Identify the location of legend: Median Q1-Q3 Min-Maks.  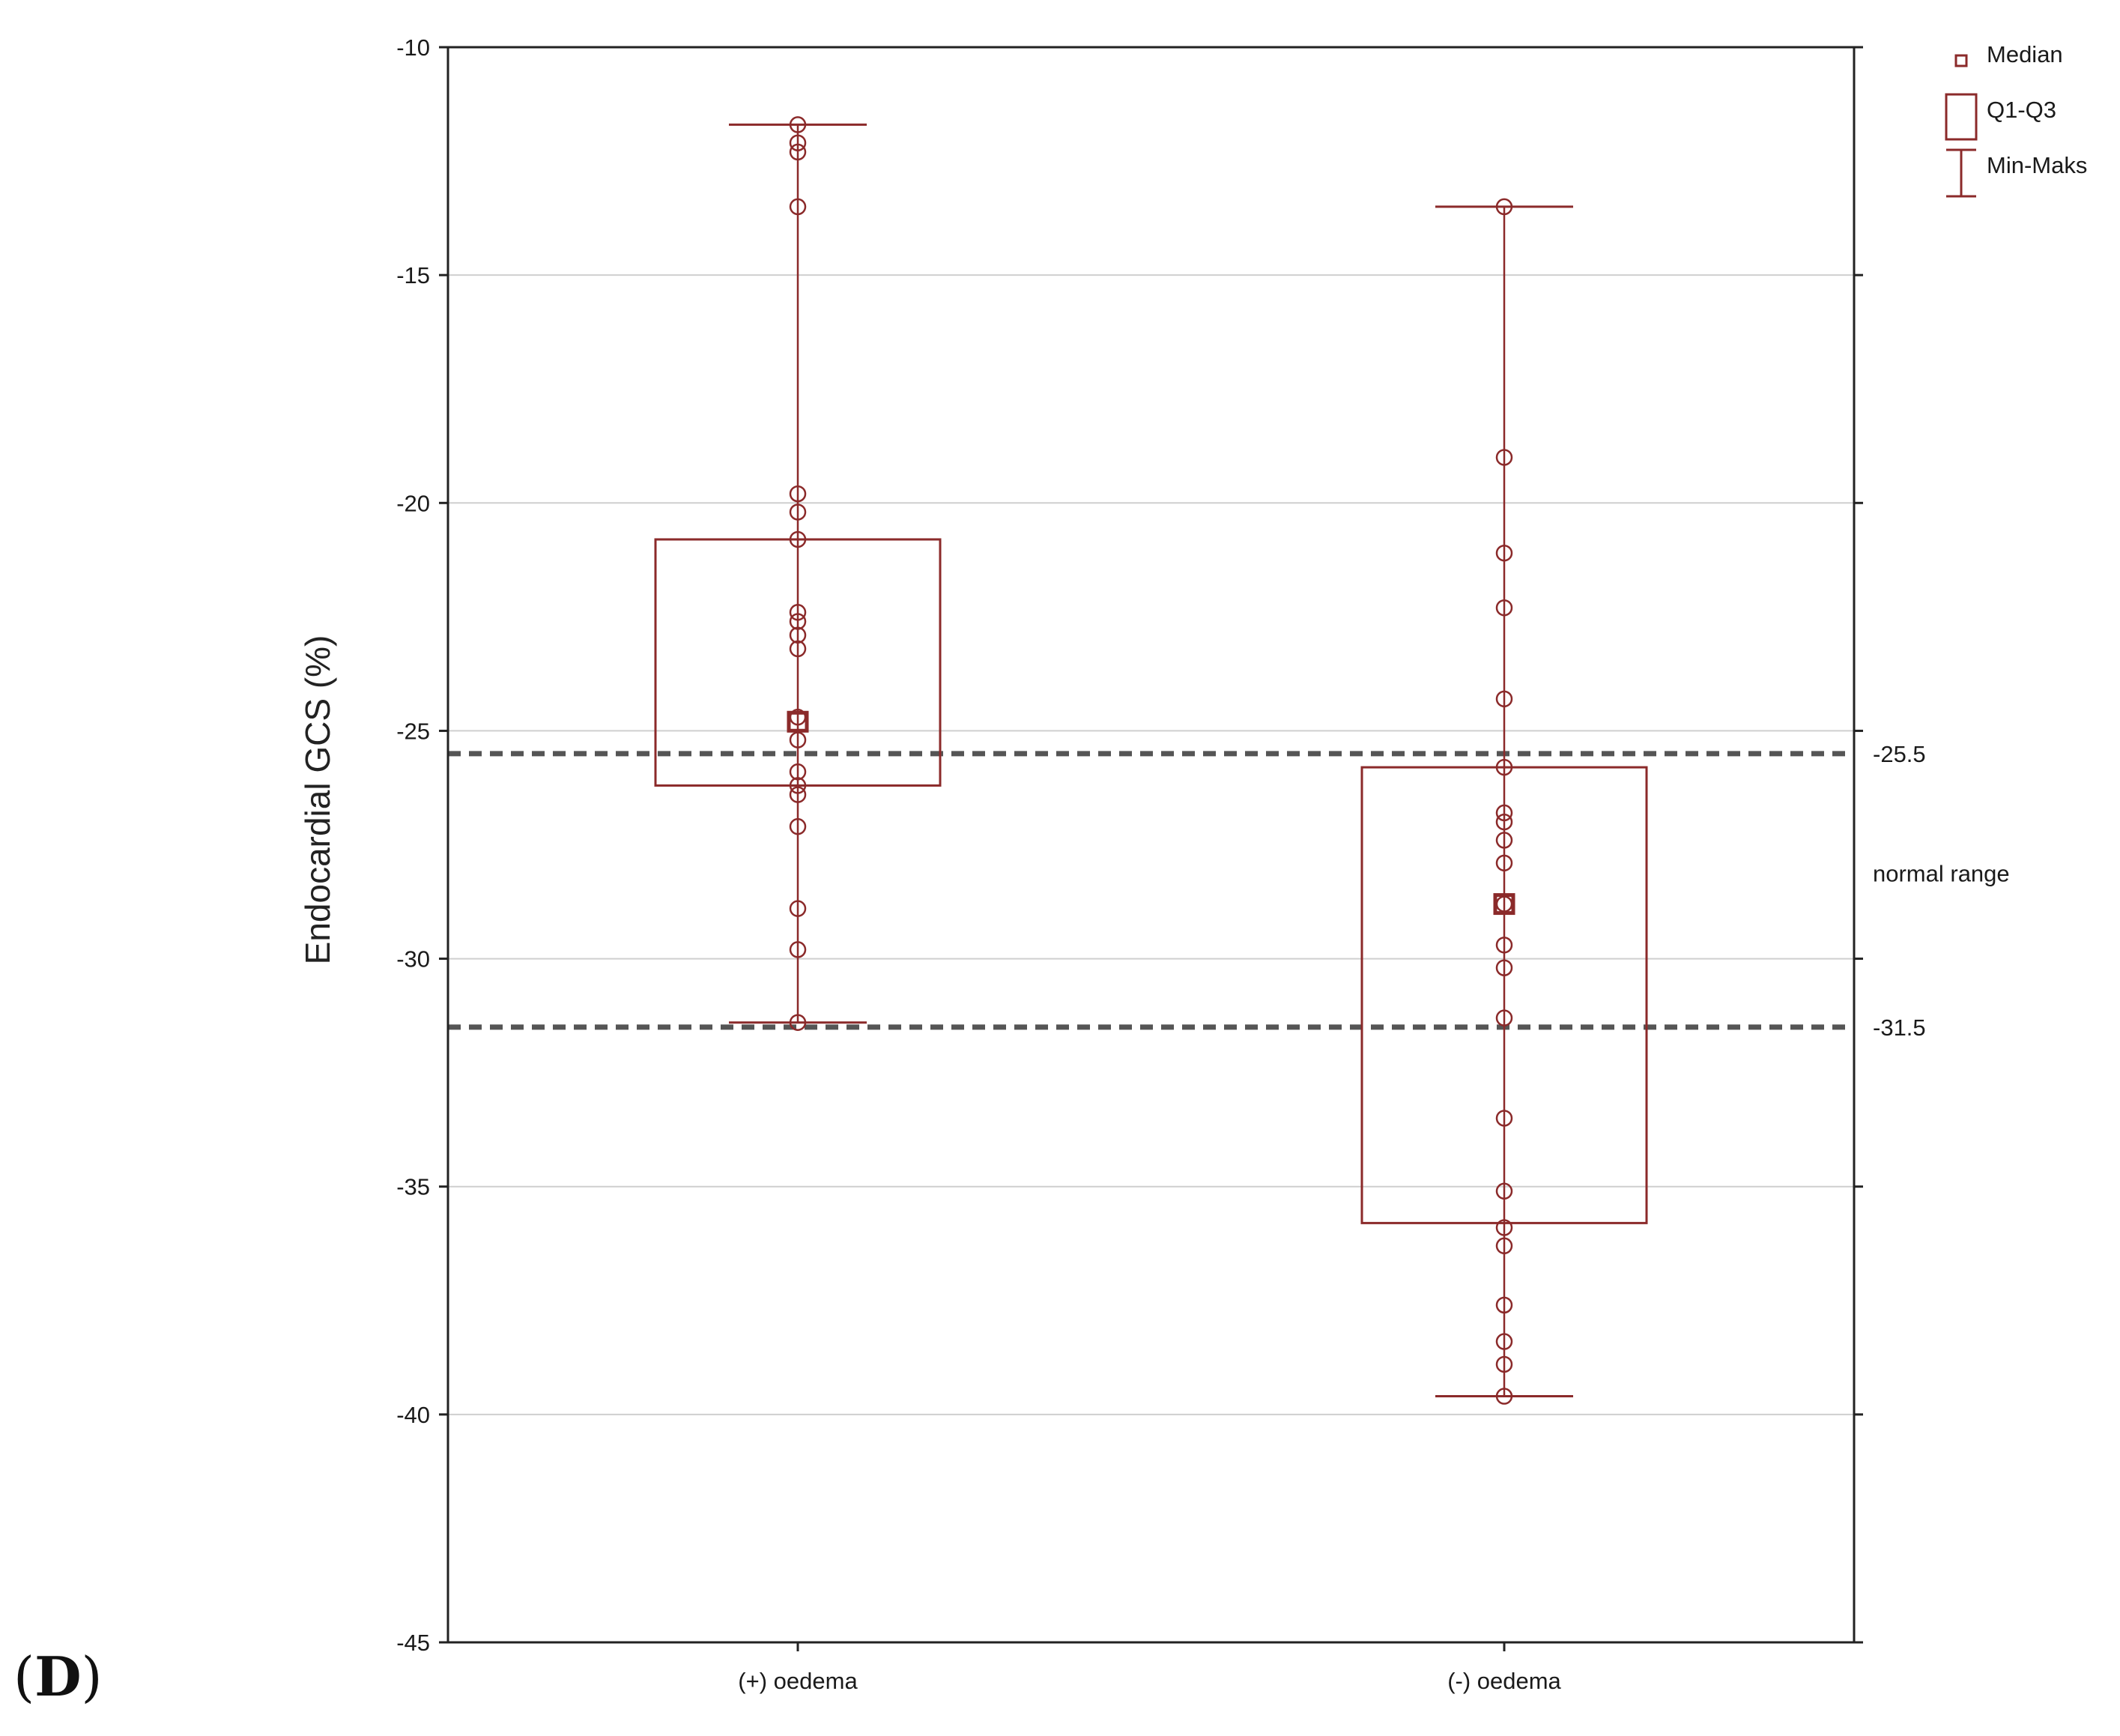
(2016, 119).